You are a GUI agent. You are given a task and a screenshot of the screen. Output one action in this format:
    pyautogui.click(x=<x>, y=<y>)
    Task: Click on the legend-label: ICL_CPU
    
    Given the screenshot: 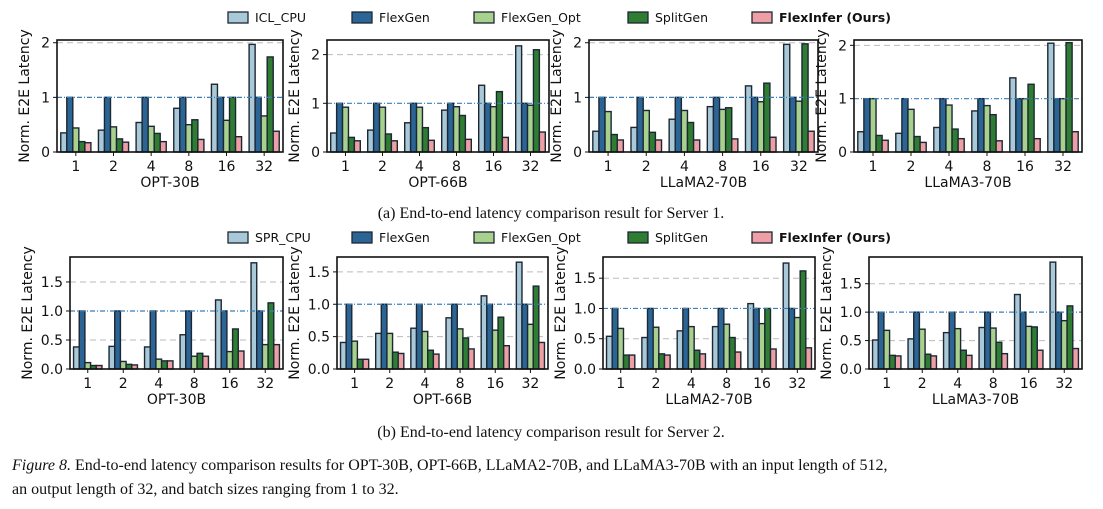 What is the action you would take?
    pyautogui.click(x=280, y=17)
    